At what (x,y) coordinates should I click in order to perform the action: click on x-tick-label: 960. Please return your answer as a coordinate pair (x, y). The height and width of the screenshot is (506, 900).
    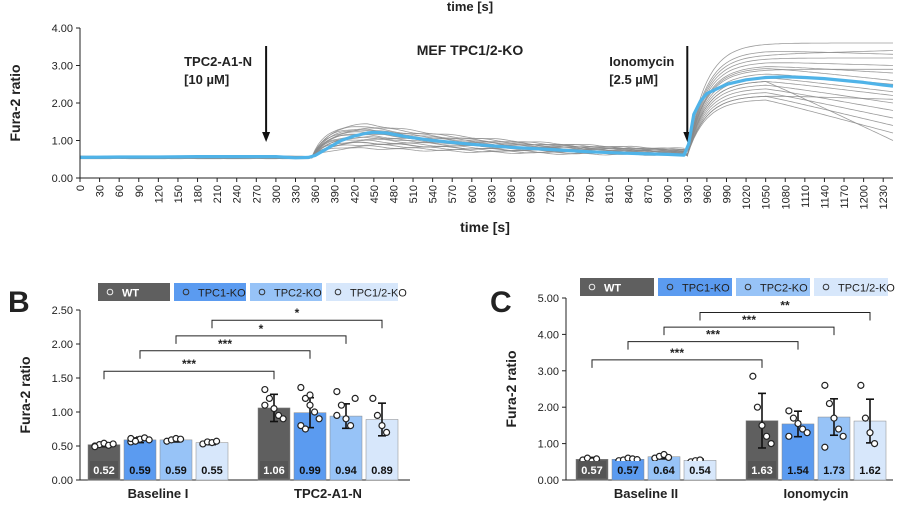
    Looking at the image, I should click on (708, 194).